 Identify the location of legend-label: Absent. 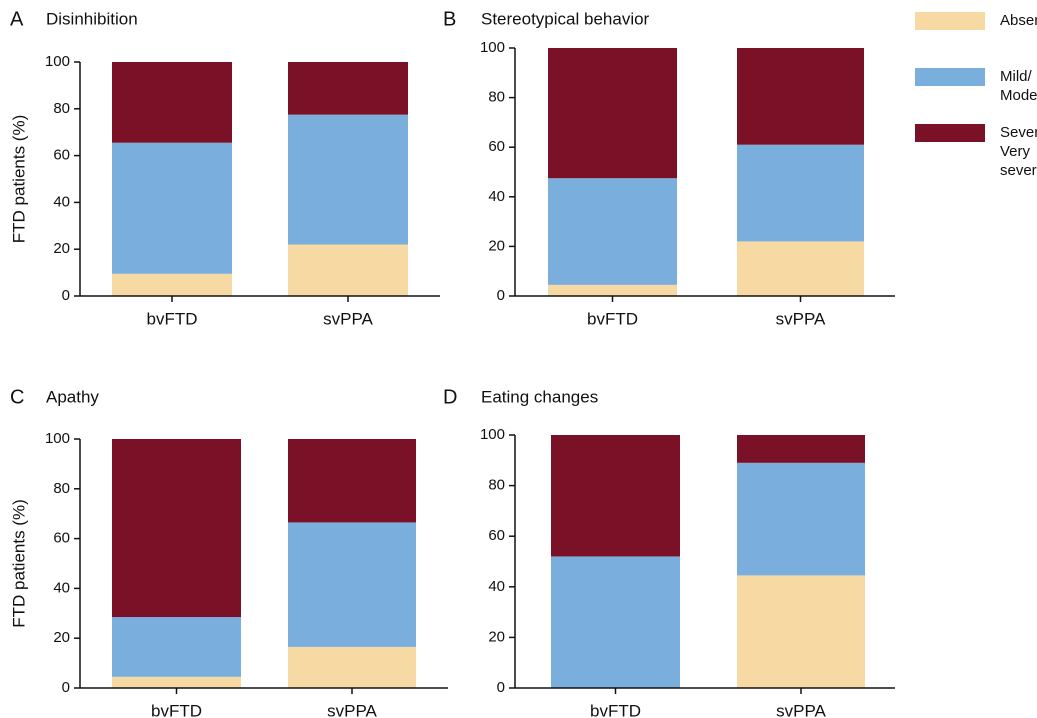
(1018, 20).